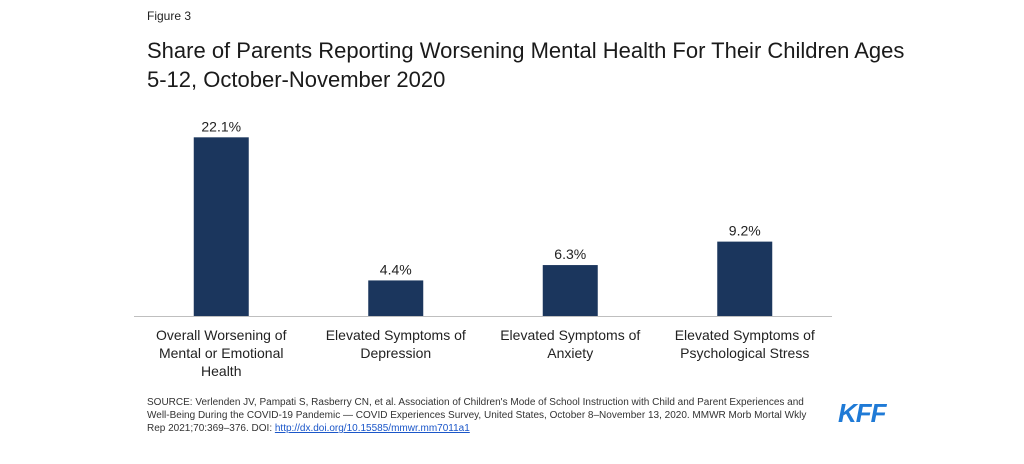  Describe the element at coordinates (396, 344) in the screenshot. I see `category-label-2: Elevated Symptoms of Depression` at that location.